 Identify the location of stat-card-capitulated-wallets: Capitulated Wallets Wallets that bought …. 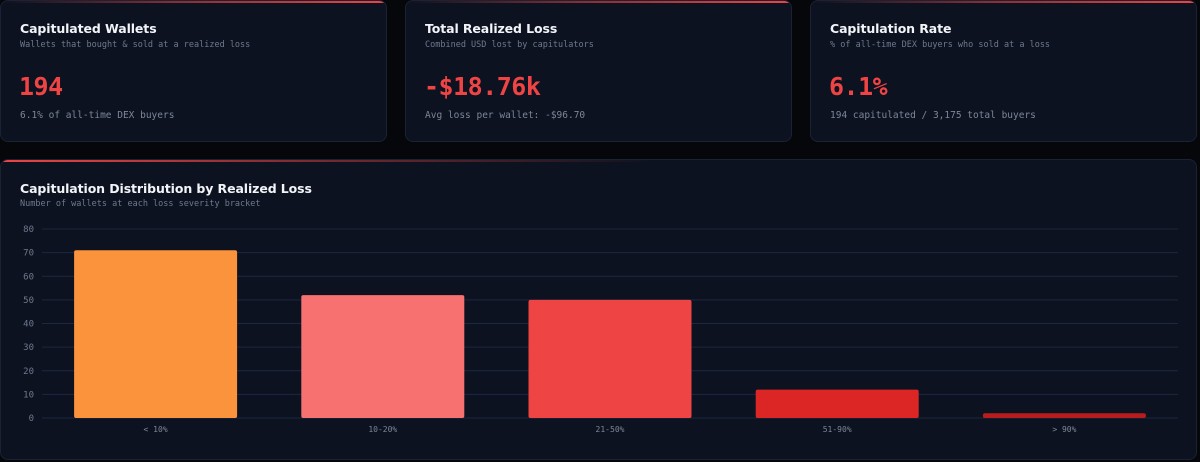
(193, 71).